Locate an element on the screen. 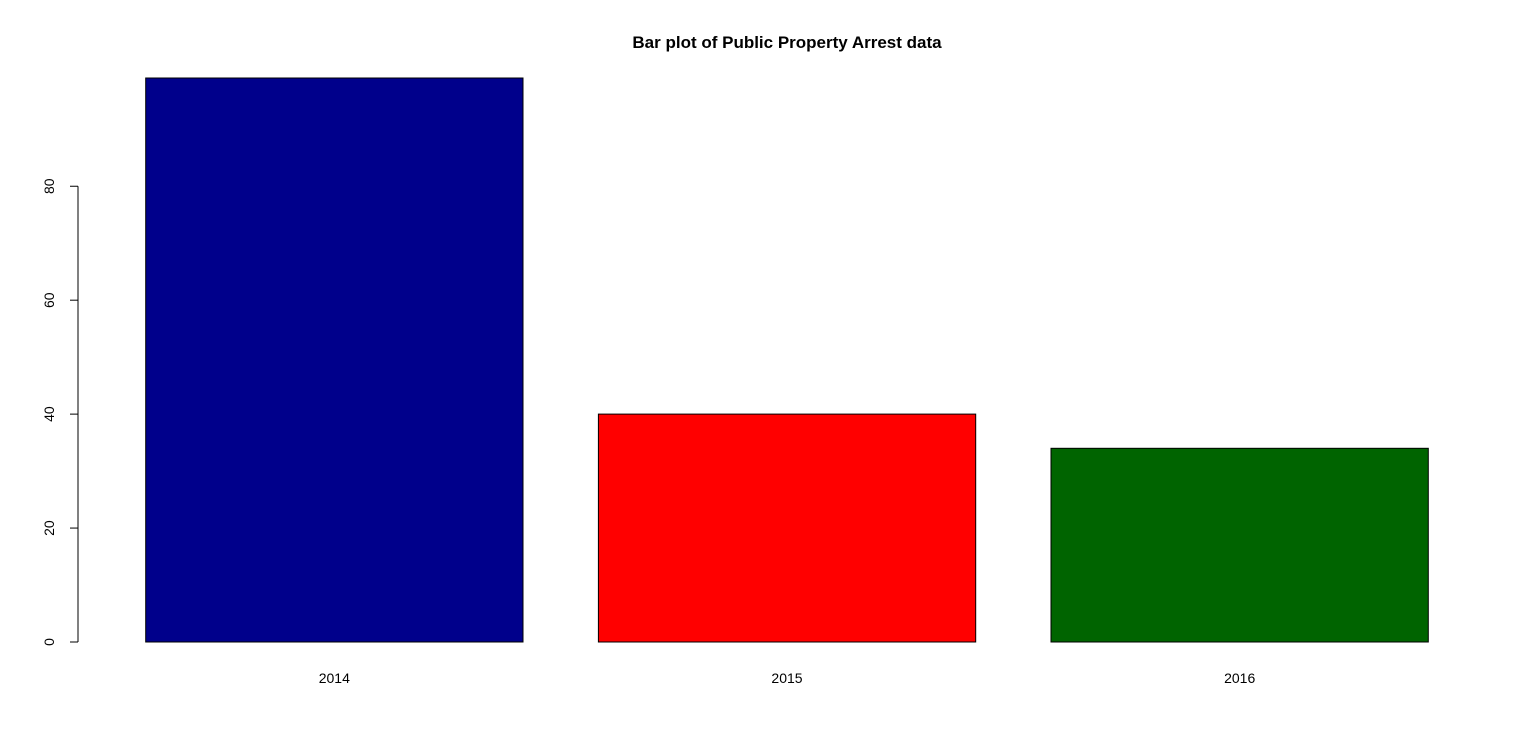  chart-title: Bar plot of Public Property Arrest data is located at coordinates (787, 42).